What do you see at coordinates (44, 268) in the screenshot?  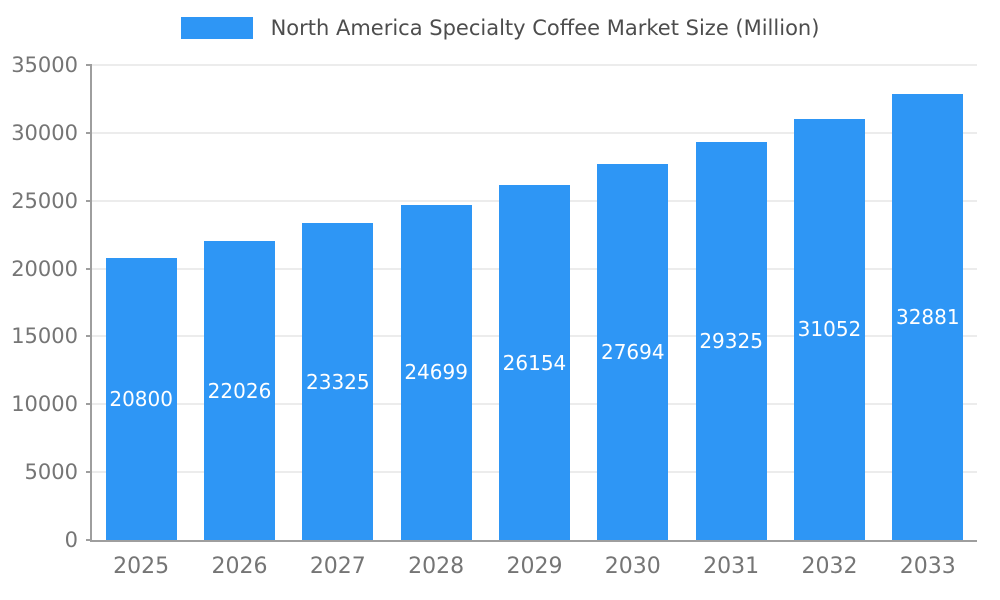 I see `y-tick-label: 20000` at bounding box center [44, 268].